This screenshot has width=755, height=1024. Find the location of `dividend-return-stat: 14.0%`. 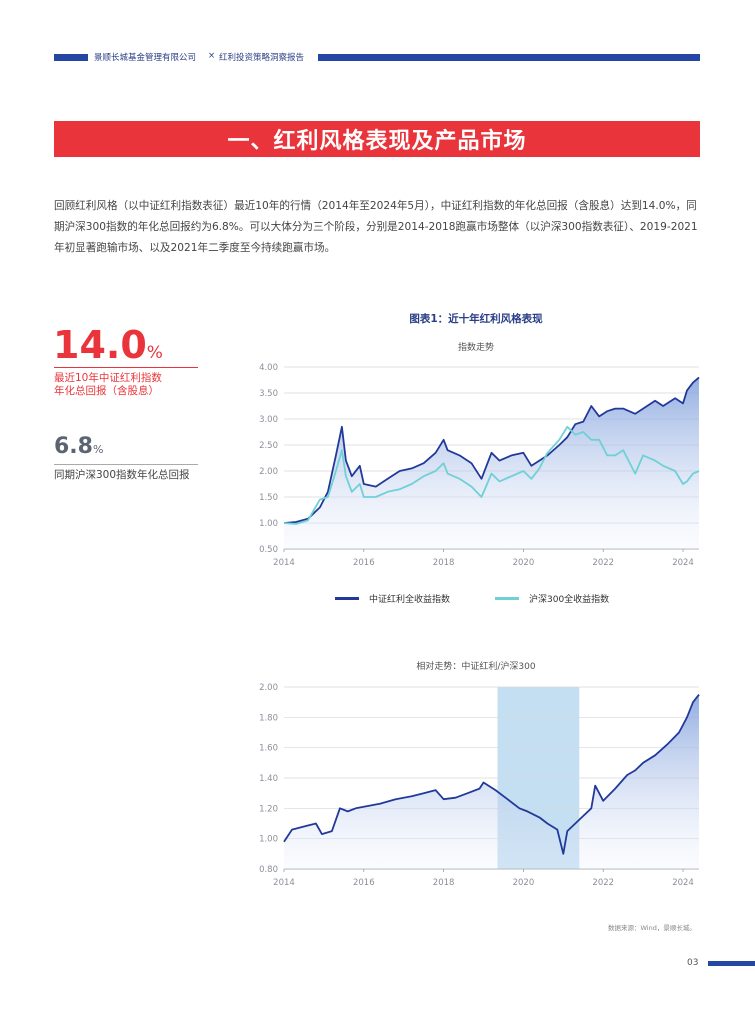

dividend-return-stat: 14.0% is located at coordinates (108, 345).